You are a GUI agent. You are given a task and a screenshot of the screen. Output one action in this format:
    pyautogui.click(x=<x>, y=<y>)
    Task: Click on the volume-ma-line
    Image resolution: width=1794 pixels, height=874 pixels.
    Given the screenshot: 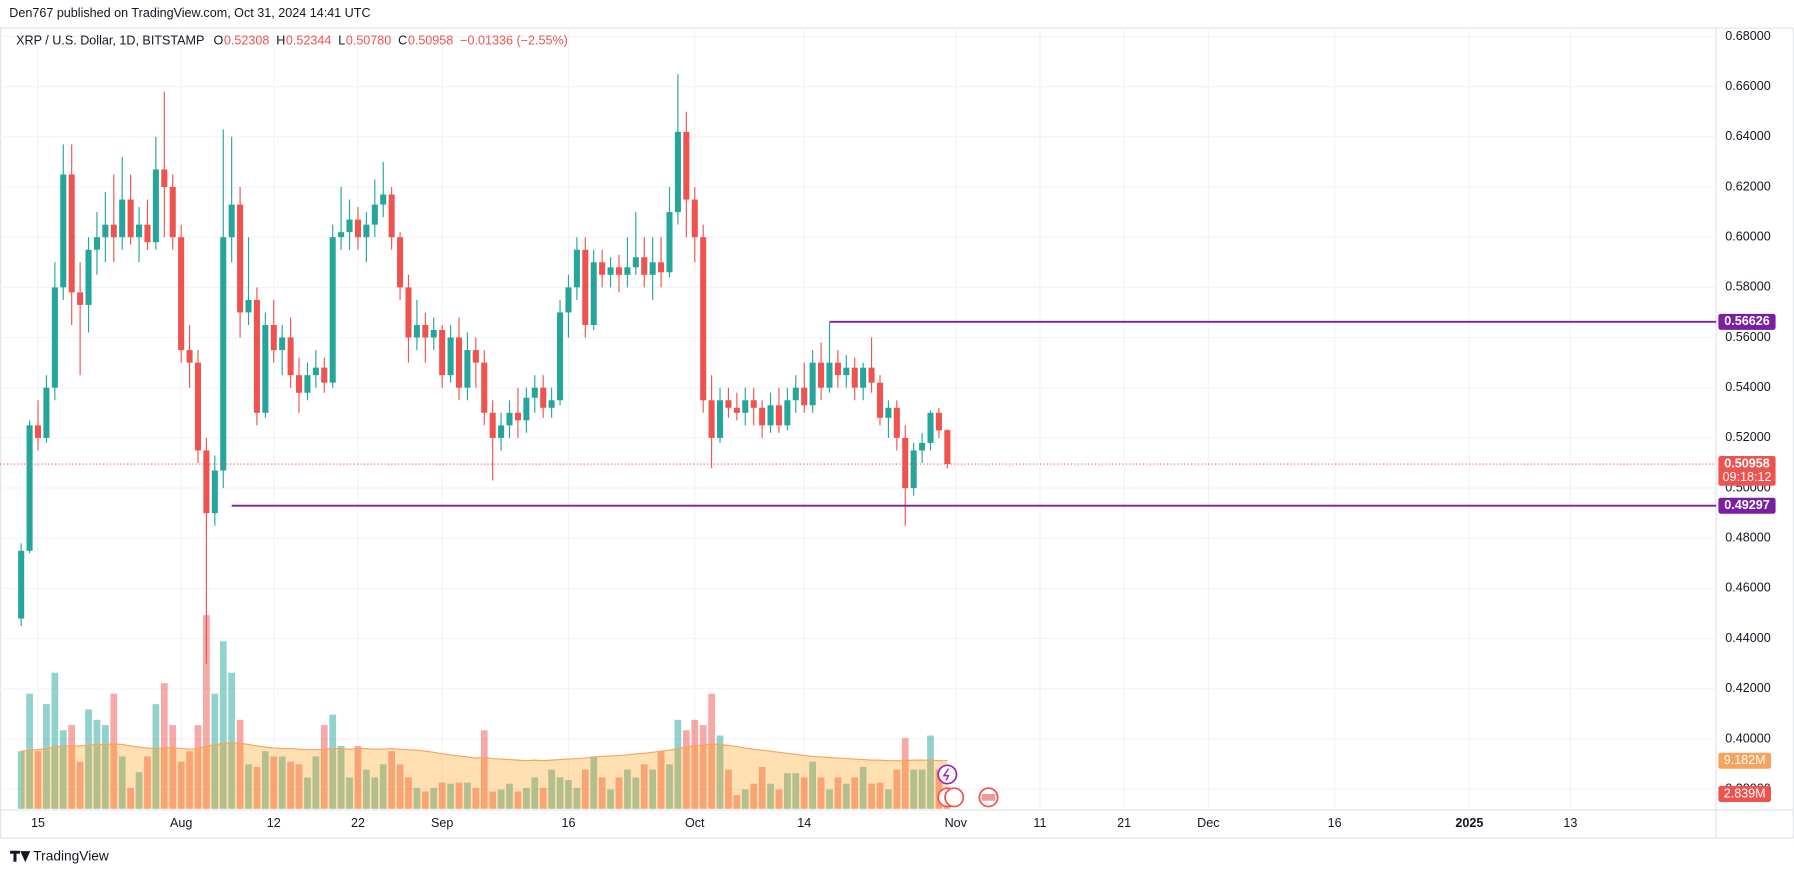 What is the action you would take?
    pyautogui.click(x=484, y=752)
    